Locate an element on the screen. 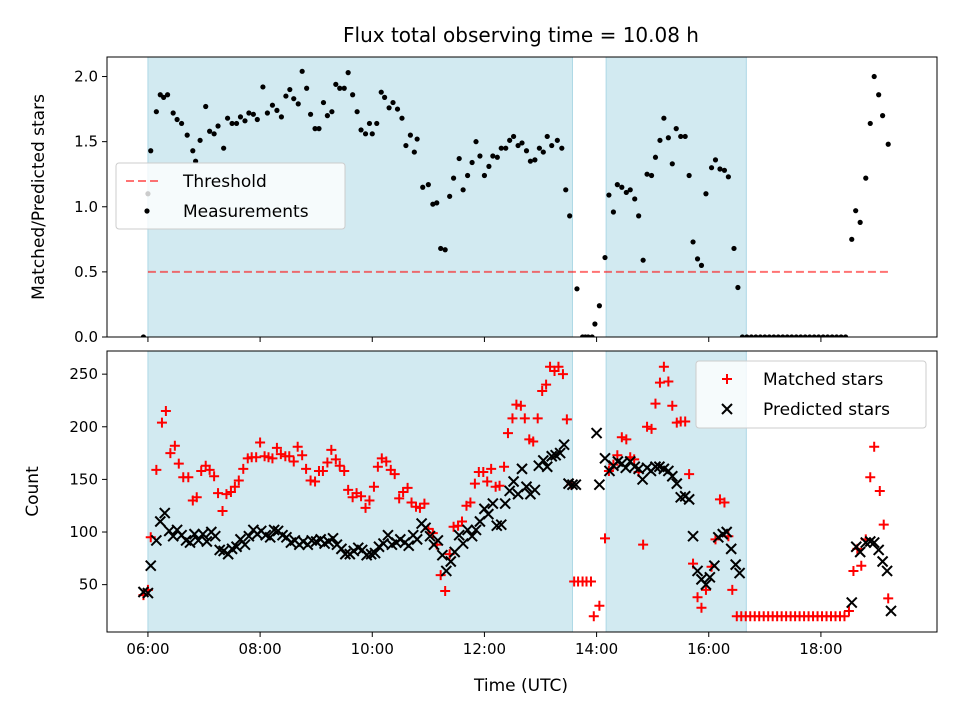 This screenshot has height=720, width=960. figure-title: Flux total observing time = 10.08 h is located at coordinates (521, 35).